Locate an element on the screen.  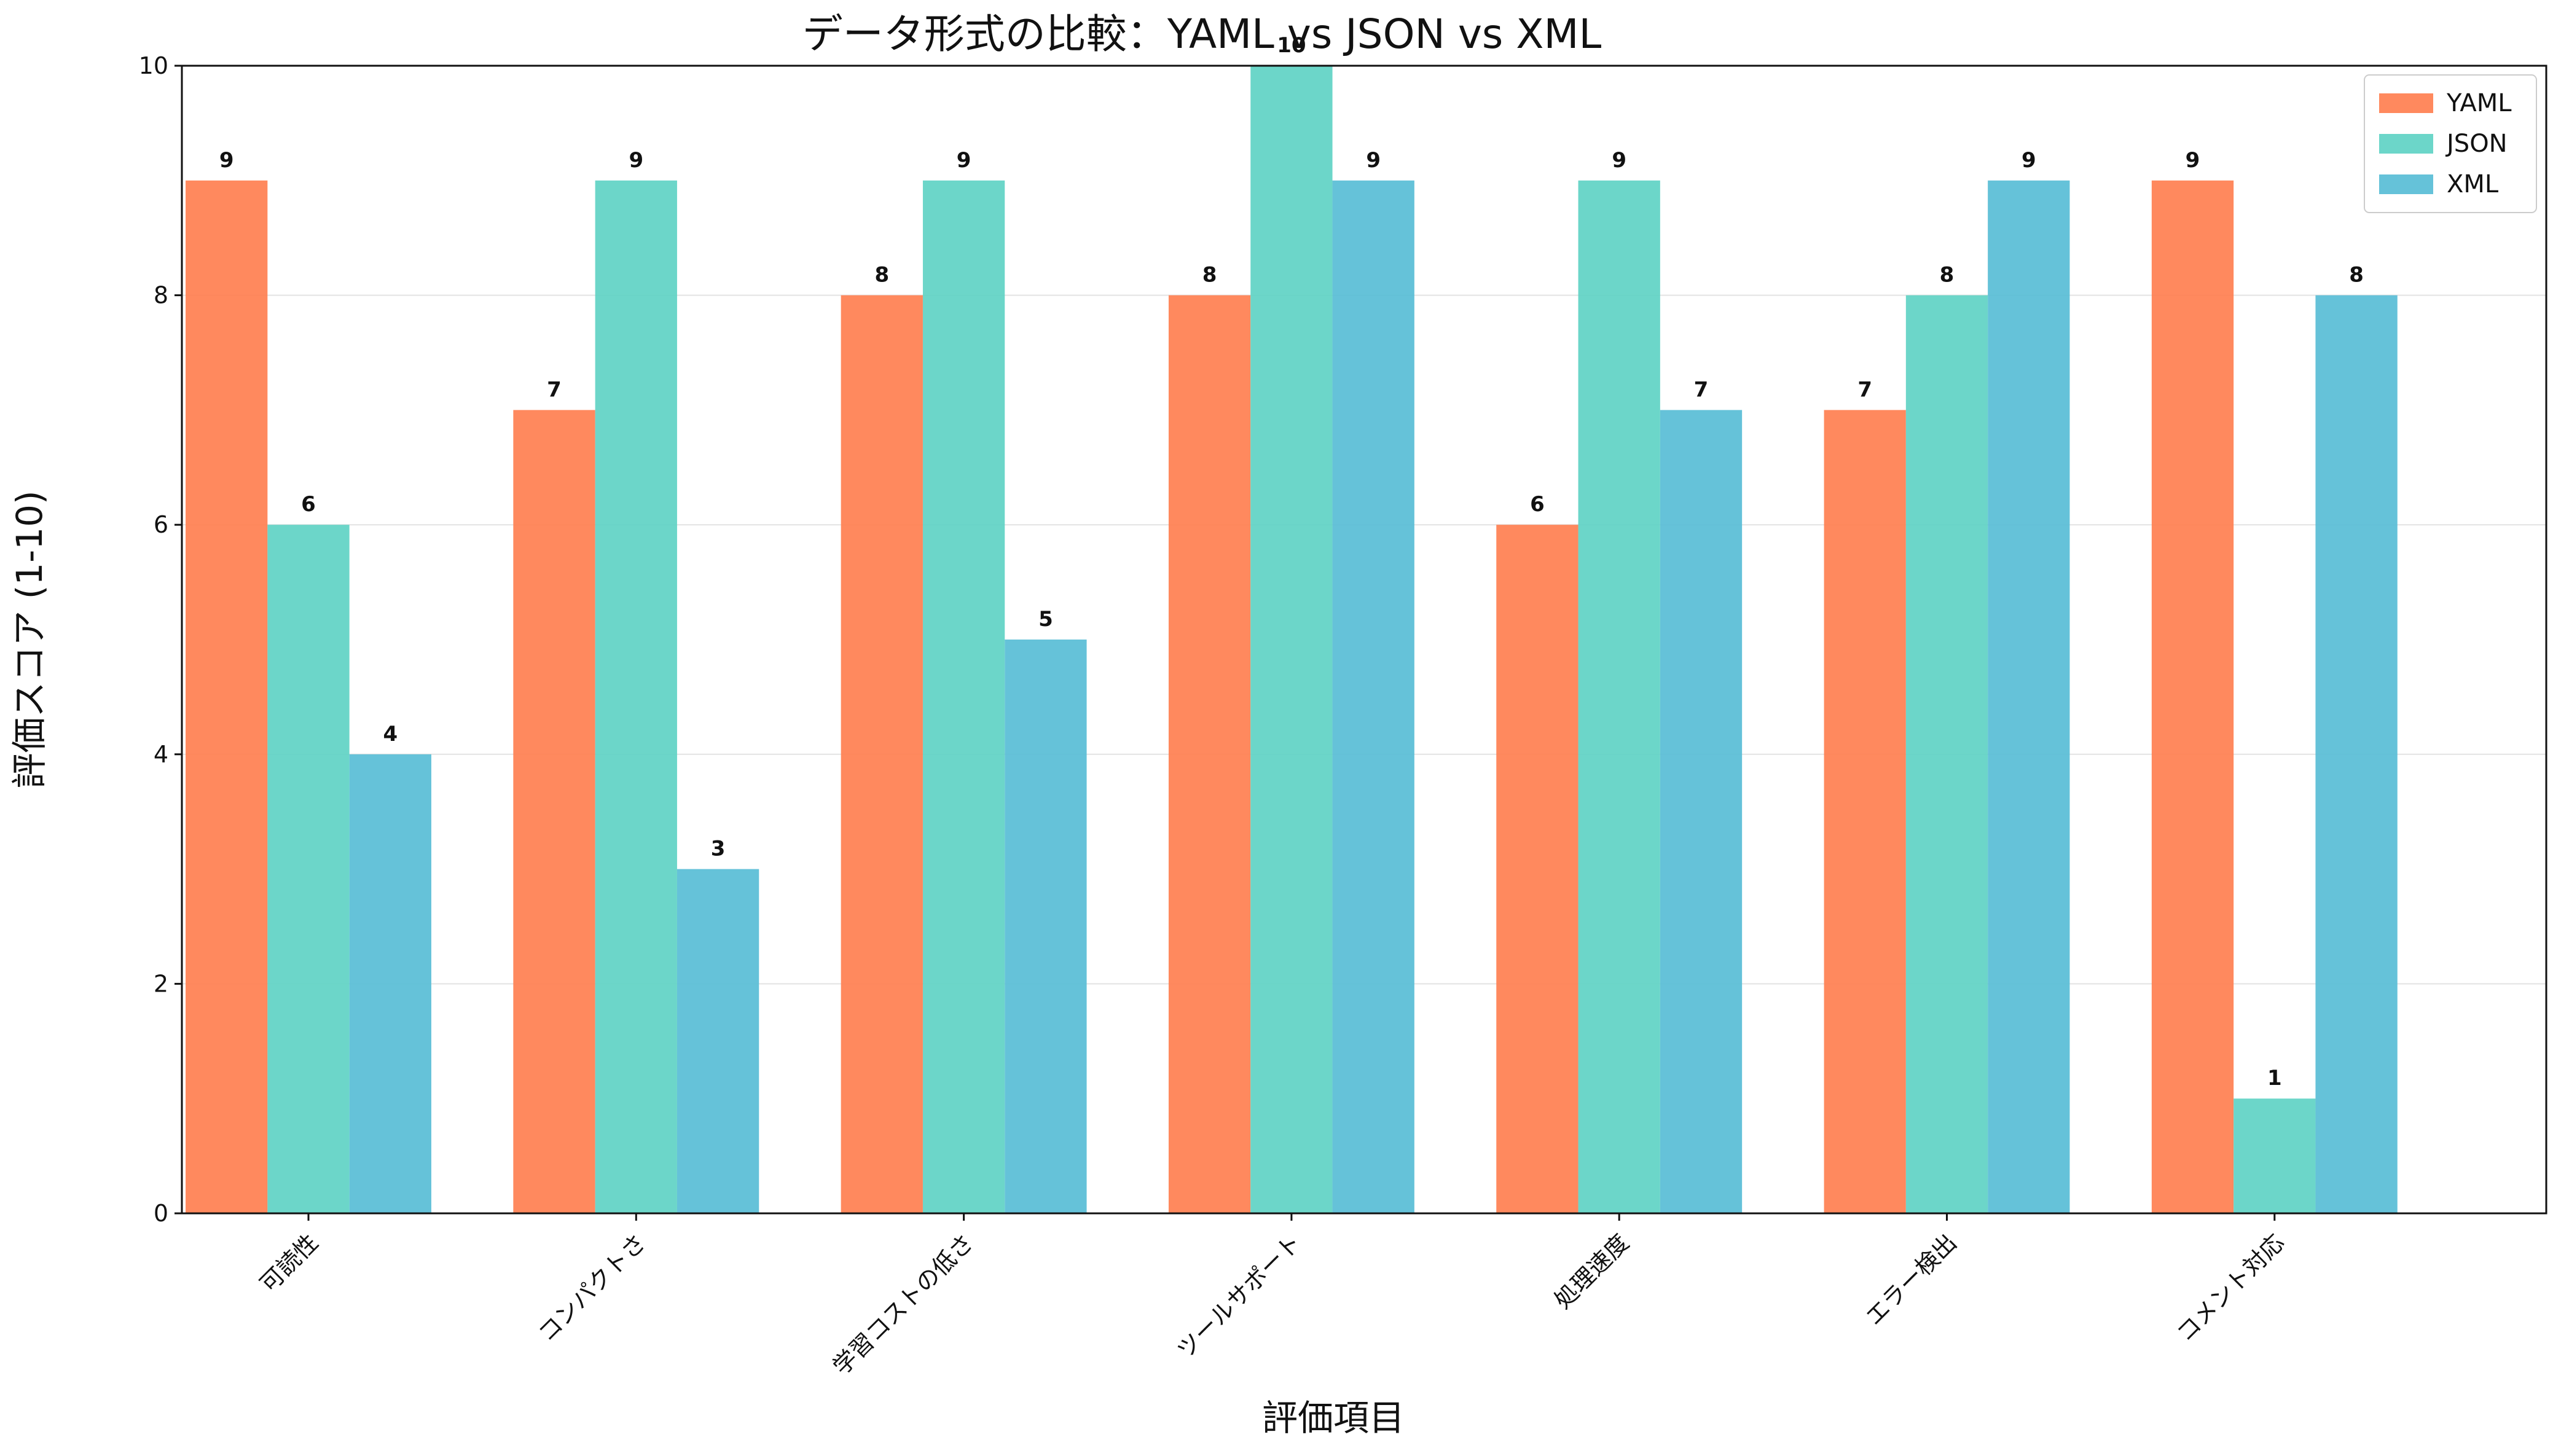
data-label: 4 is located at coordinates (391, 734).